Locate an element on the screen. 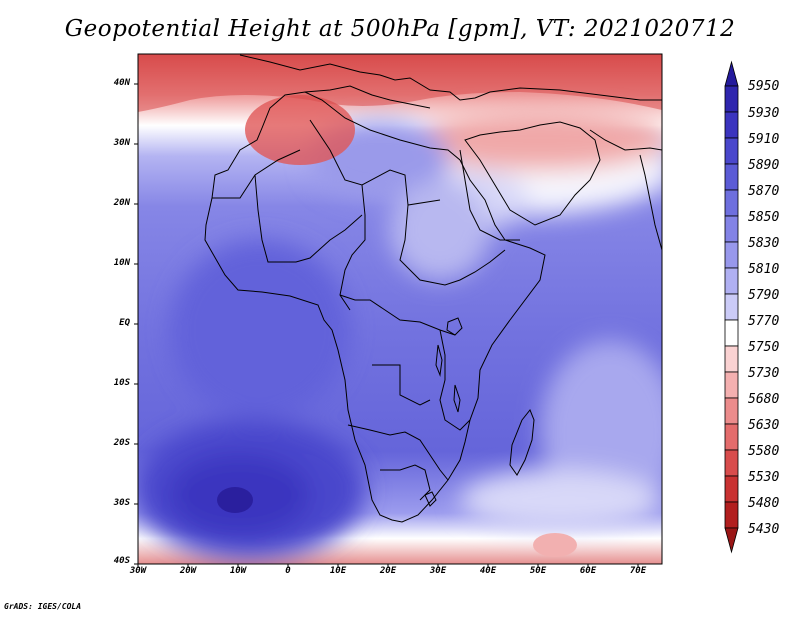 The width and height of the screenshot is (800, 618). lake-malawi is located at coordinates (457, 398).